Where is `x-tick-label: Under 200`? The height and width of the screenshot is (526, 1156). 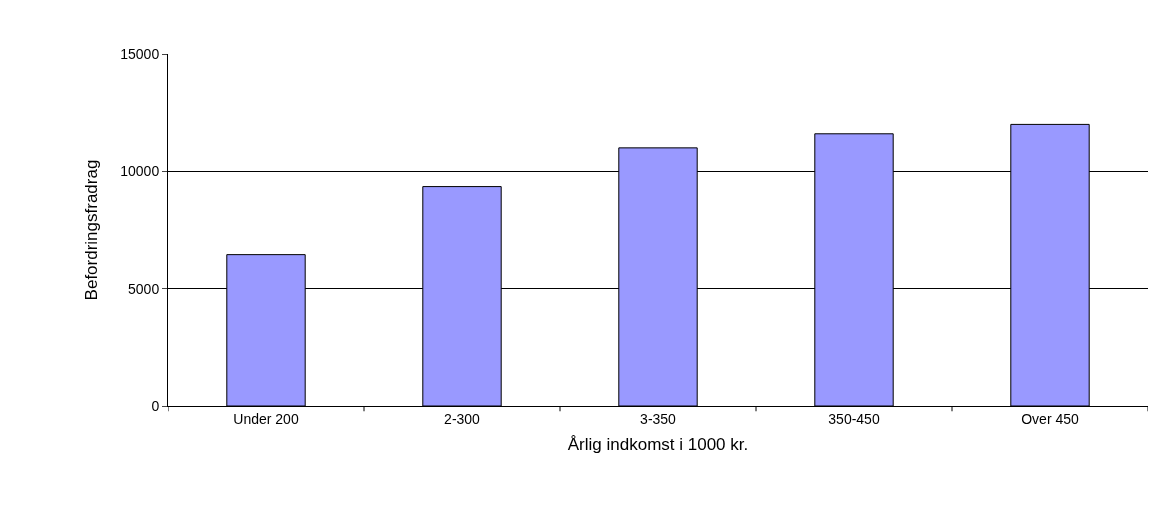 x-tick-label: Under 200 is located at coordinates (266, 418).